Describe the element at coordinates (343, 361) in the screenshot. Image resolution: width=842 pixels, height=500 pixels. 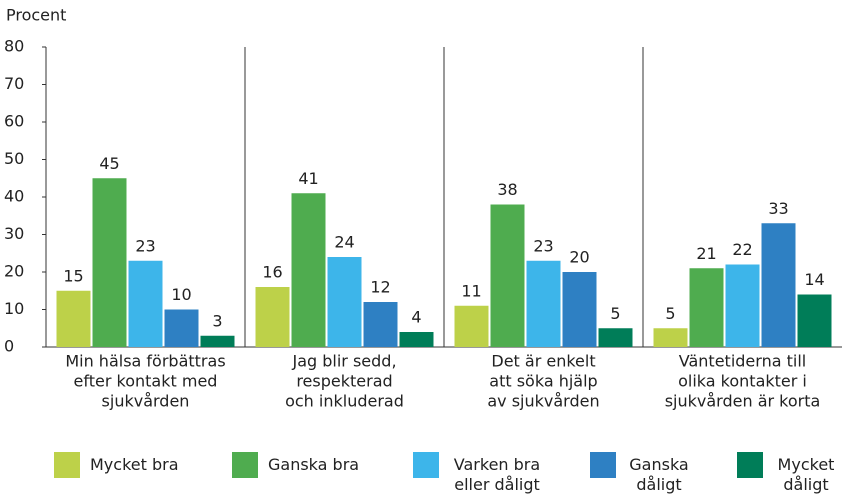
I see `x-tick-label: Jag blir sedd,` at that location.